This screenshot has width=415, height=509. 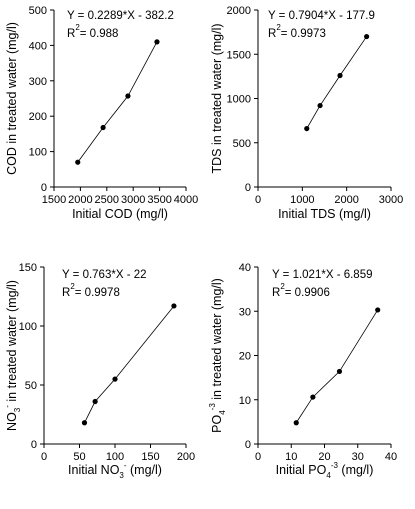 I want to click on y-label-superscript: -3, so click(x=212, y=407).